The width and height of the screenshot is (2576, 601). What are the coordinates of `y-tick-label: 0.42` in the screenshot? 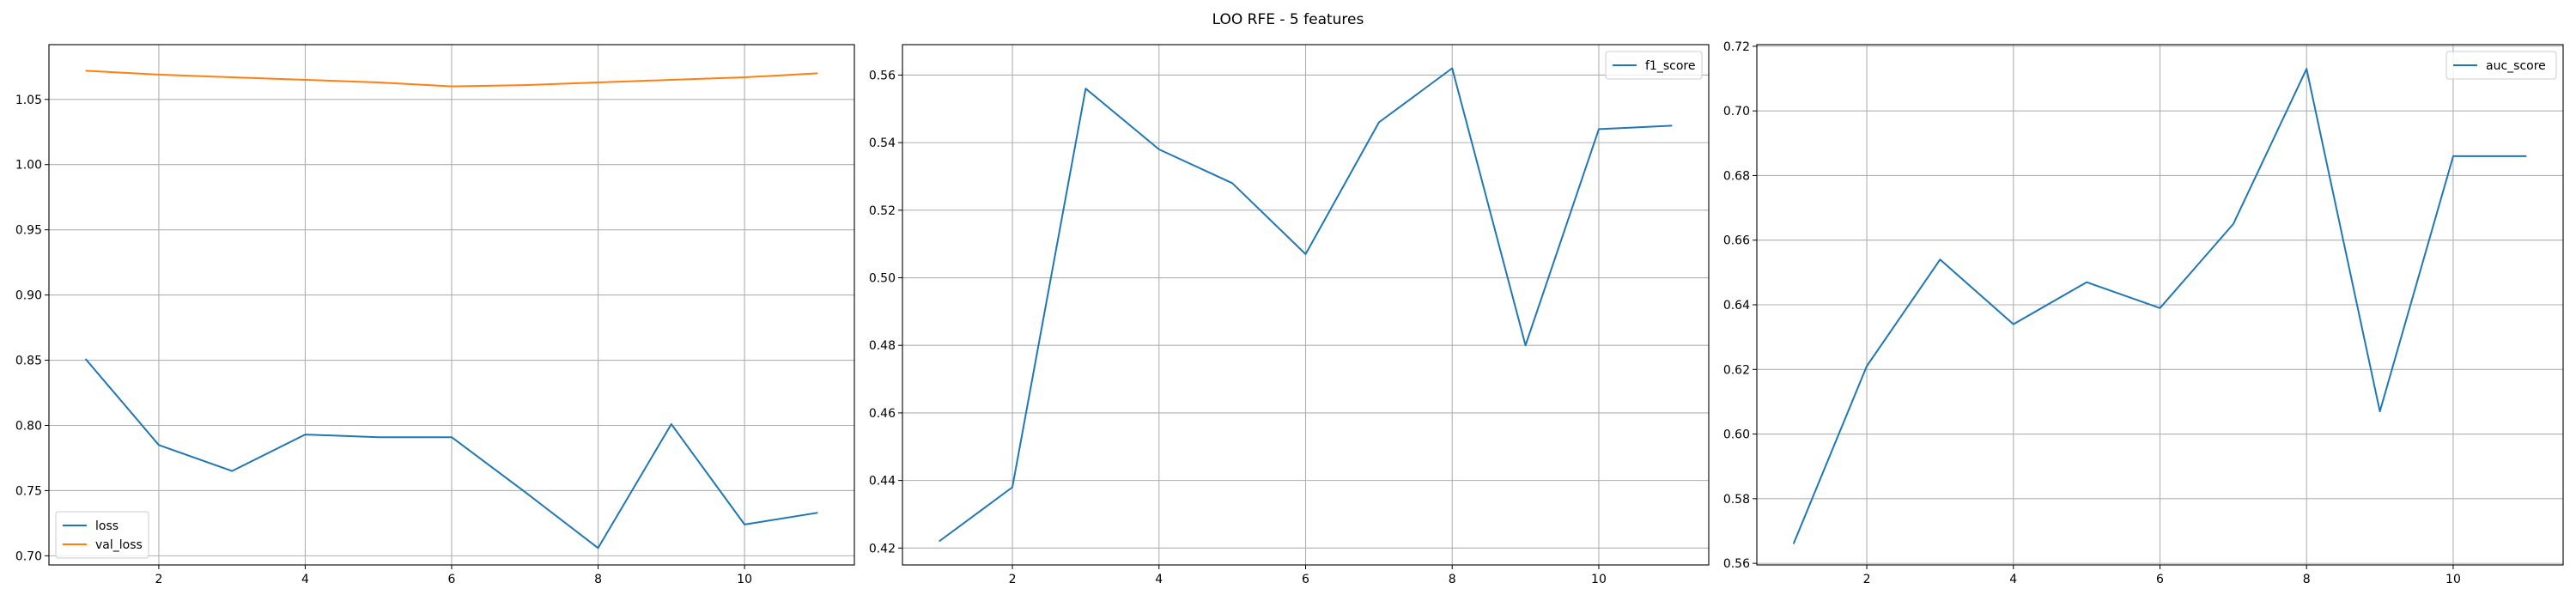 It's located at (882, 548).